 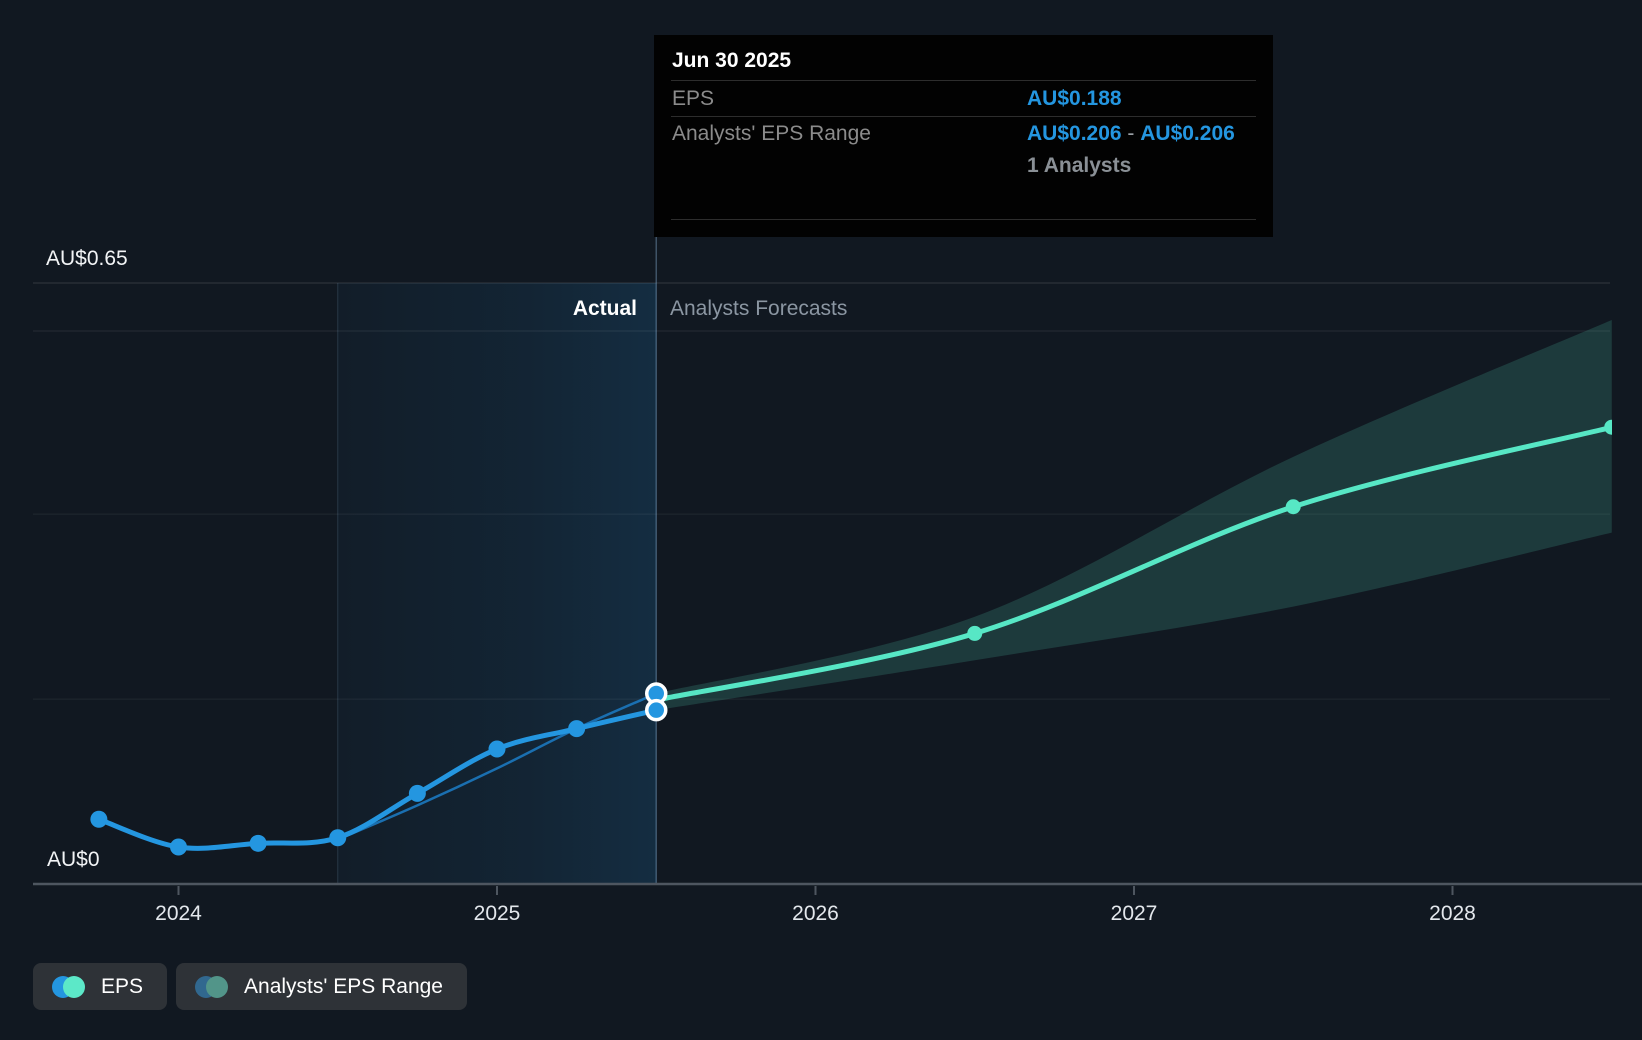 I want to click on legend-item-eps-range: Analysts' EPS Range, so click(x=321, y=986).